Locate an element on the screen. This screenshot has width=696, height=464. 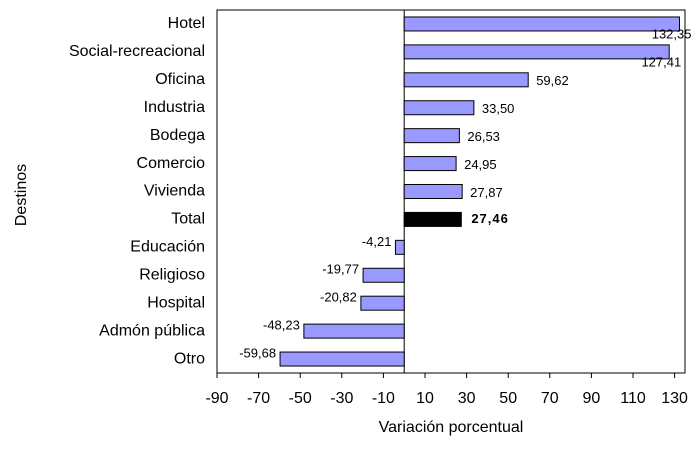
y-tick-label: Hotel is located at coordinates (186, 23).